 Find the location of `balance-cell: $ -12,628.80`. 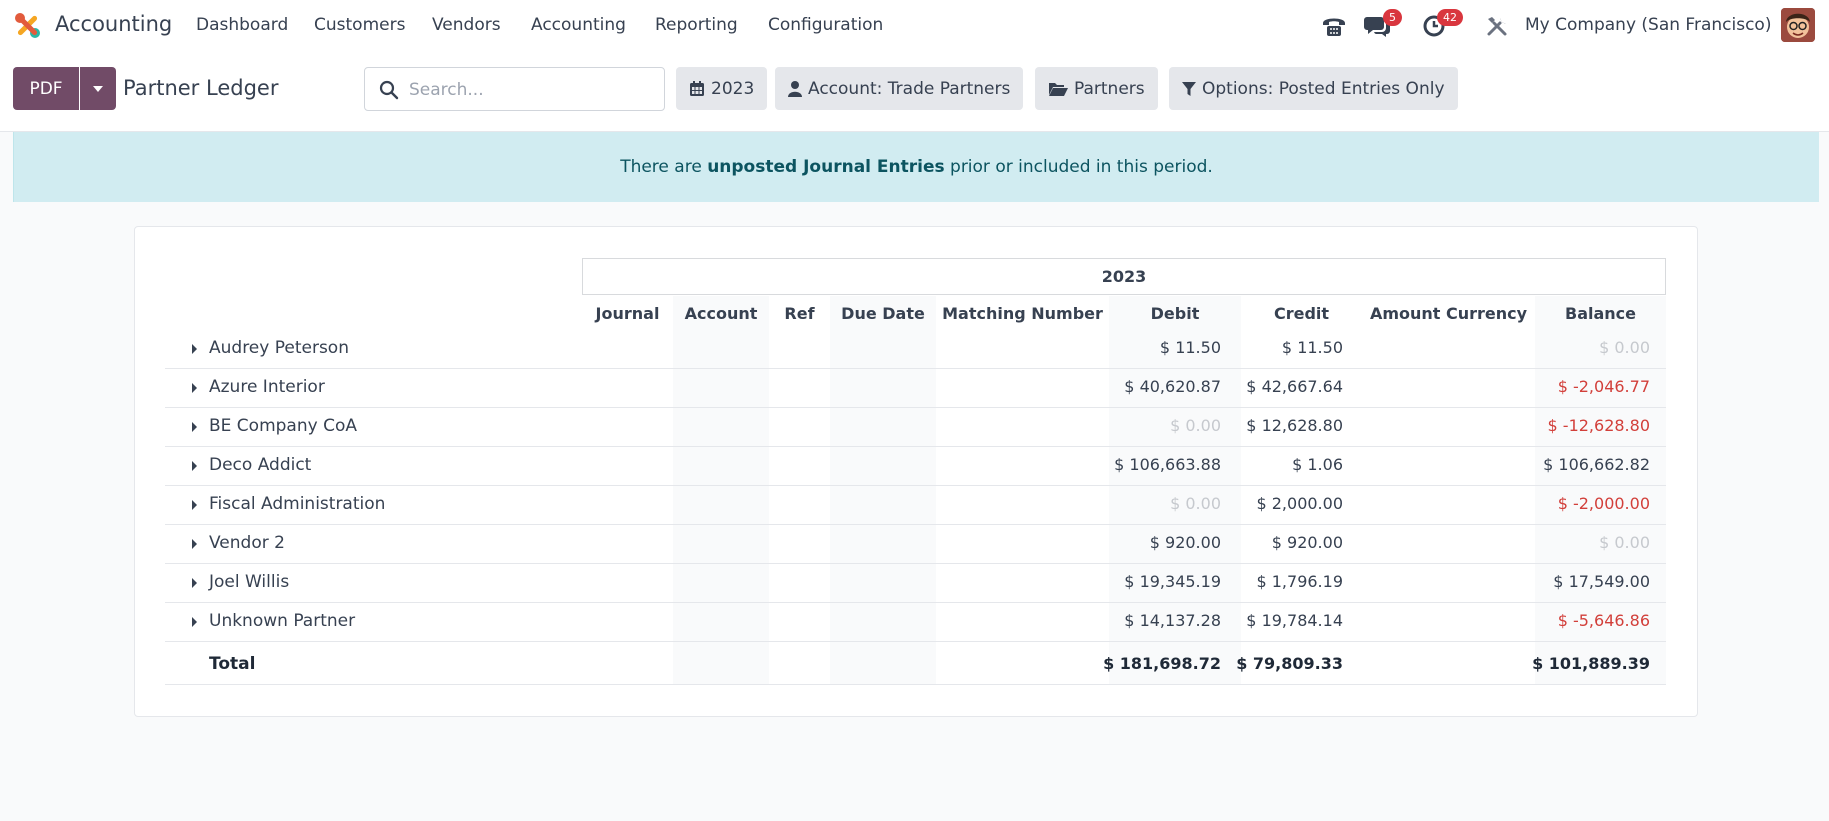

balance-cell: $ -12,628.80 is located at coordinates (1598, 425).